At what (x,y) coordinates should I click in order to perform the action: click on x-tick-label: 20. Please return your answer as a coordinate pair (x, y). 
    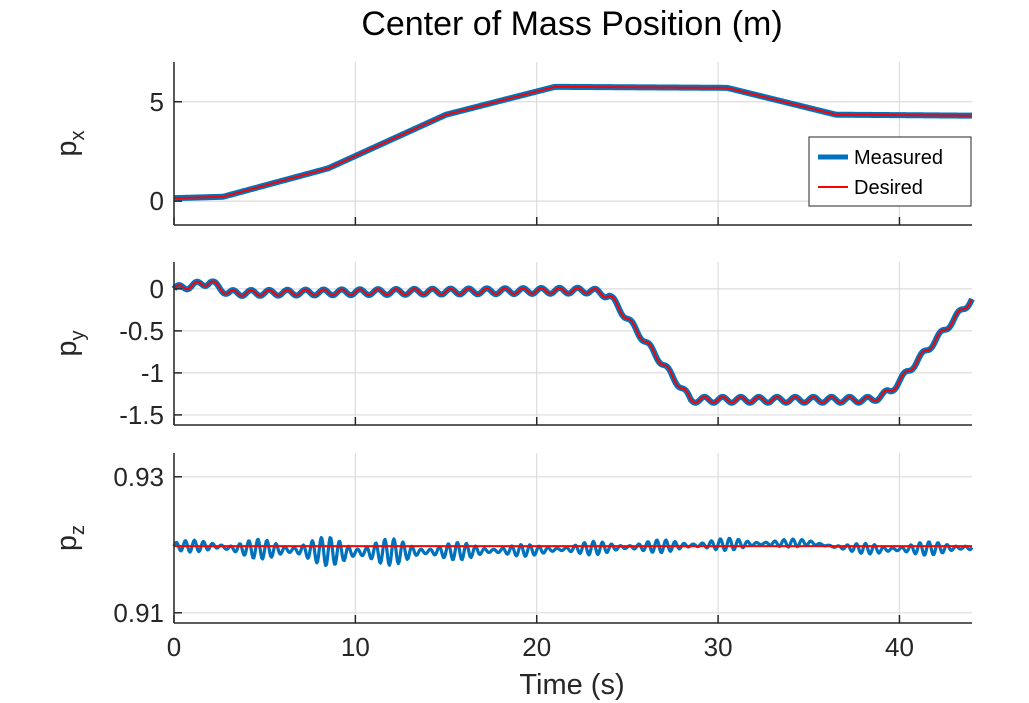
    Looking at the image, I should click on (536, 647).